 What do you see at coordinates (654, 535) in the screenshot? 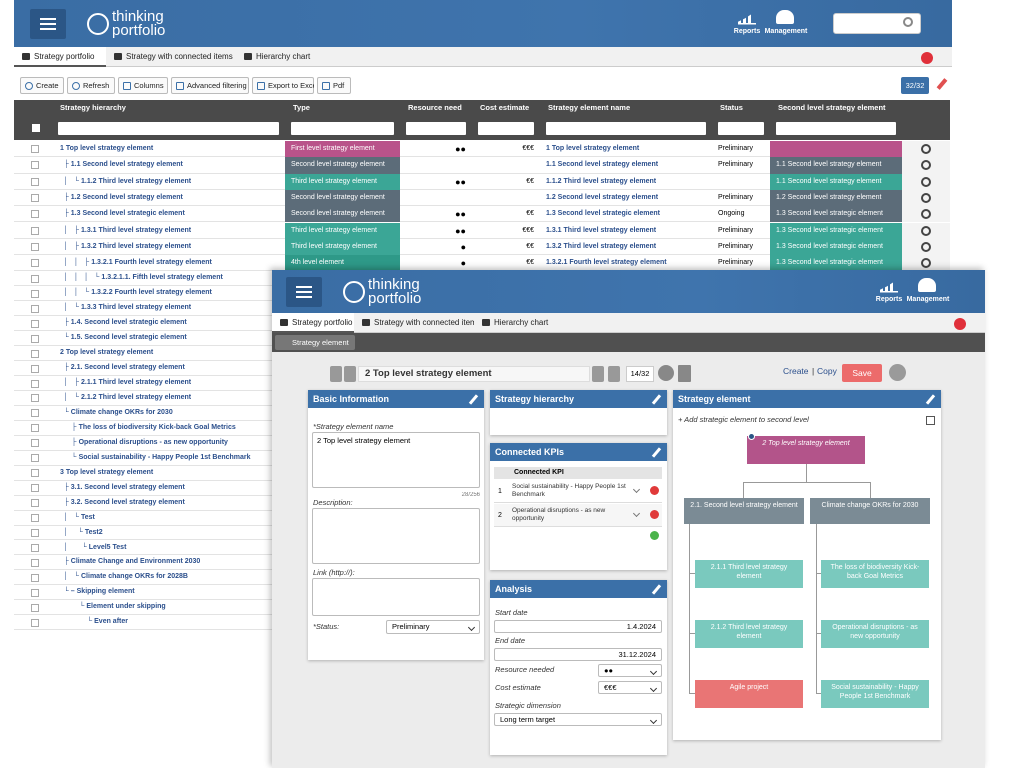
I see `add-button` at bounding box center [654, 535].